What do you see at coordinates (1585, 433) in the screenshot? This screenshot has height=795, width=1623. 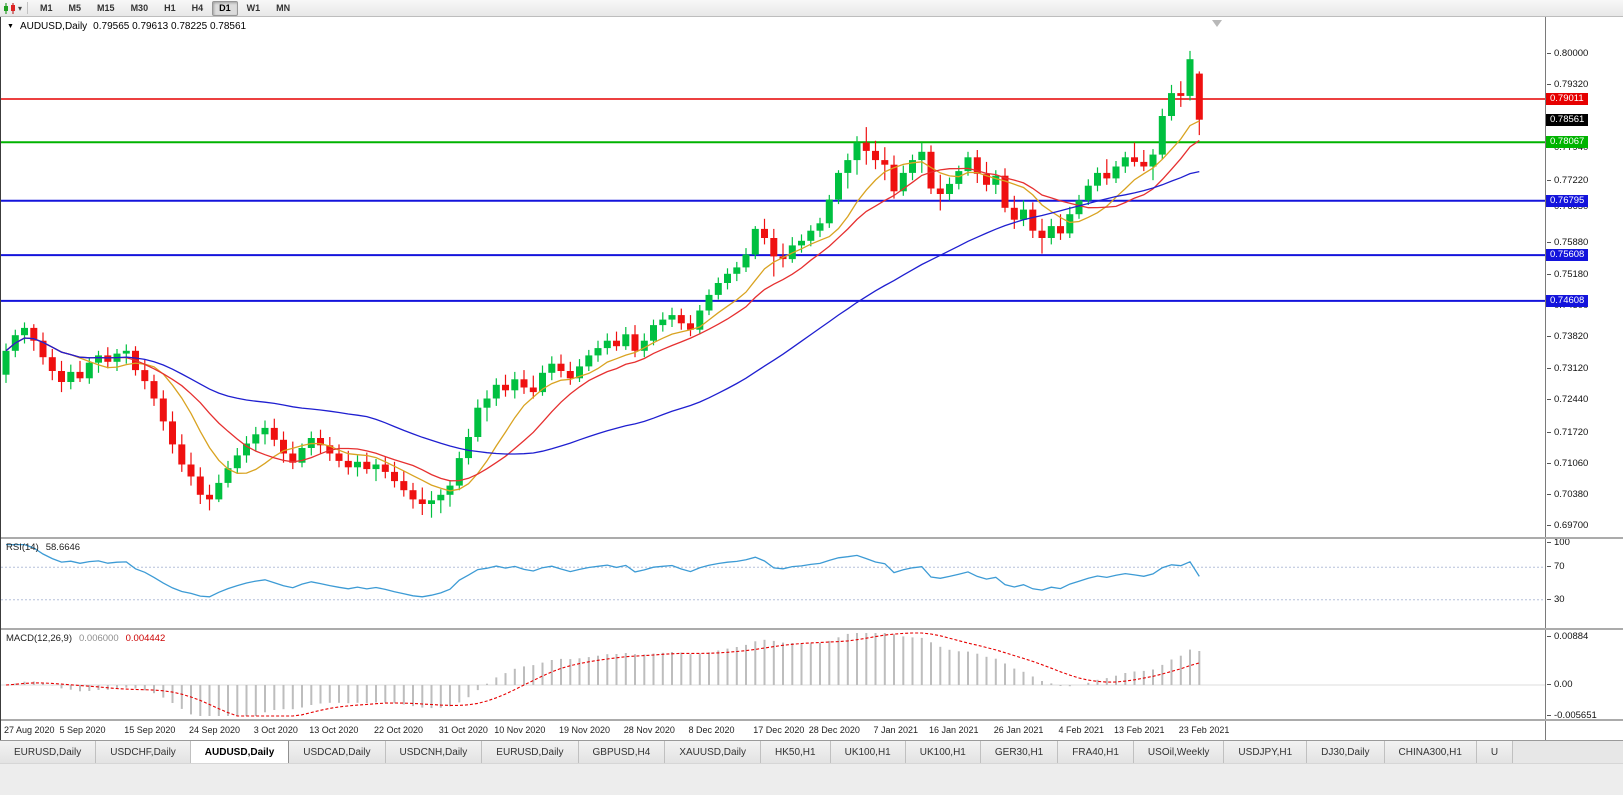 I see `scale-tick-label: 0.71720` at bounding box center [1585, 433].